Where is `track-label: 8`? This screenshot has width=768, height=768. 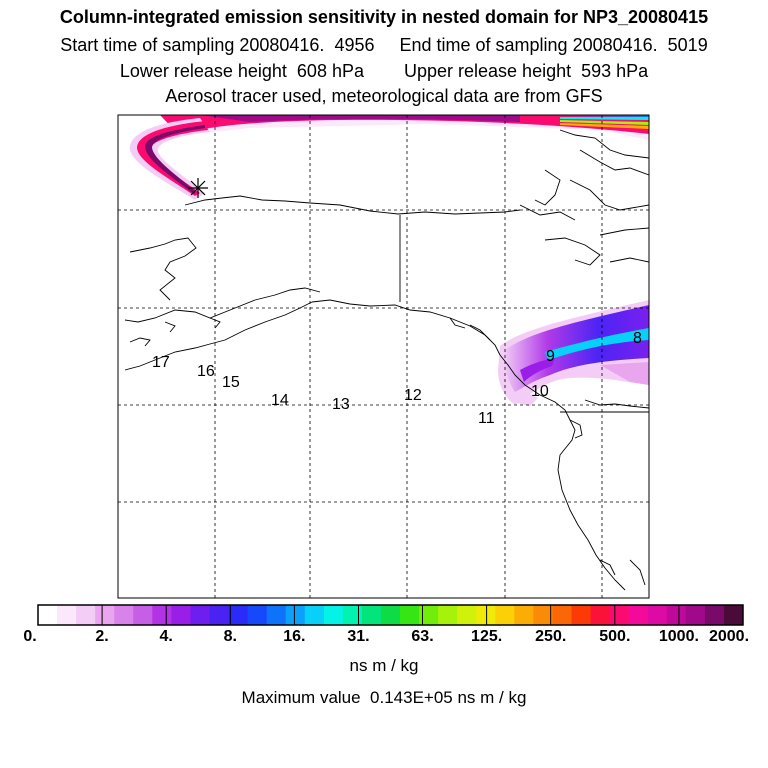
track-label: 8 is located at coordinates (637, 338).